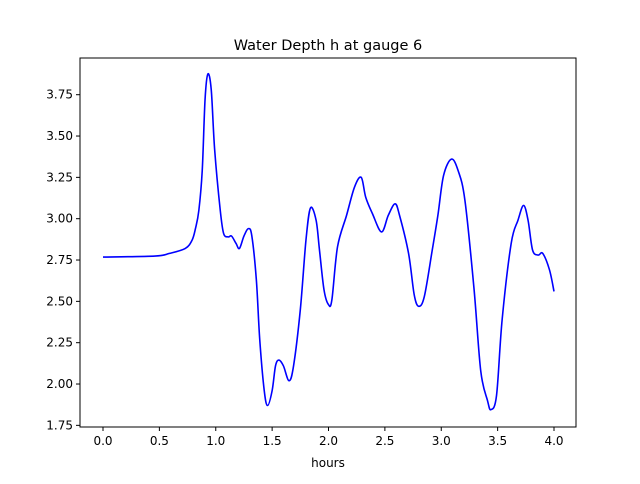 Image resolution: width=640 pixels, height=484 pixels. Describe the element at coordinates (328, 441) in the screenshot. I see `x-tick-label: 2.0` at that location.